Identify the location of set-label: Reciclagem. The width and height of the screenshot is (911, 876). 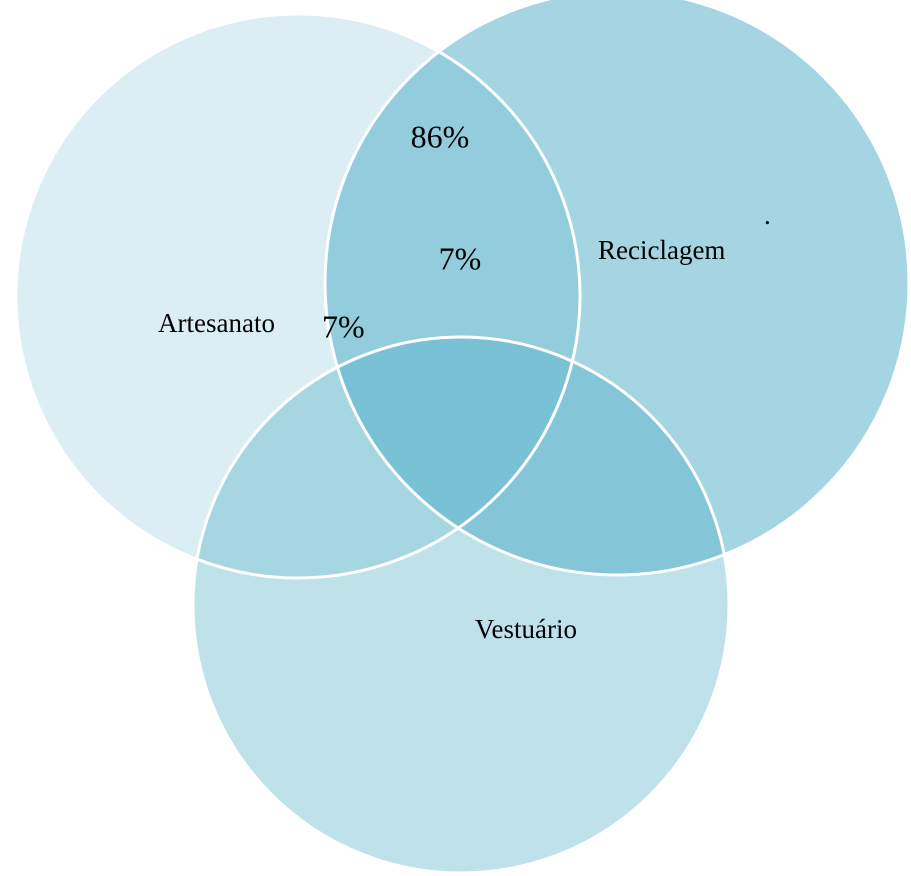
(661, 250).